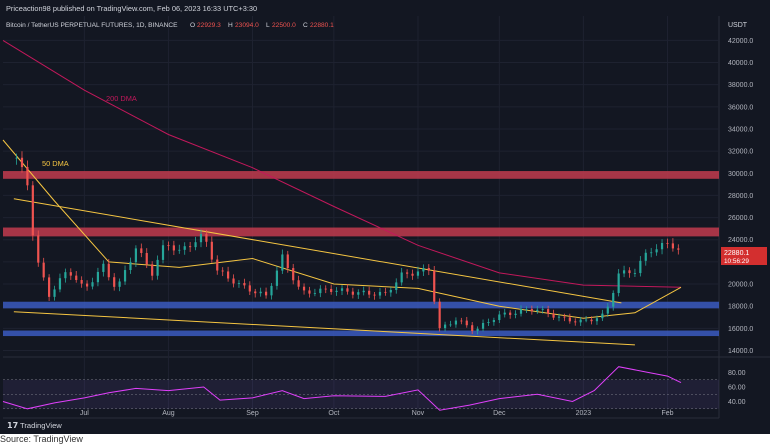 Image resolution: width=770 pixels, height=444 pixels. What do you see at coordinates (740, 351) in the screenshot?
I see `price-tick-label: 14000.0` at bounding box center [740, 351].